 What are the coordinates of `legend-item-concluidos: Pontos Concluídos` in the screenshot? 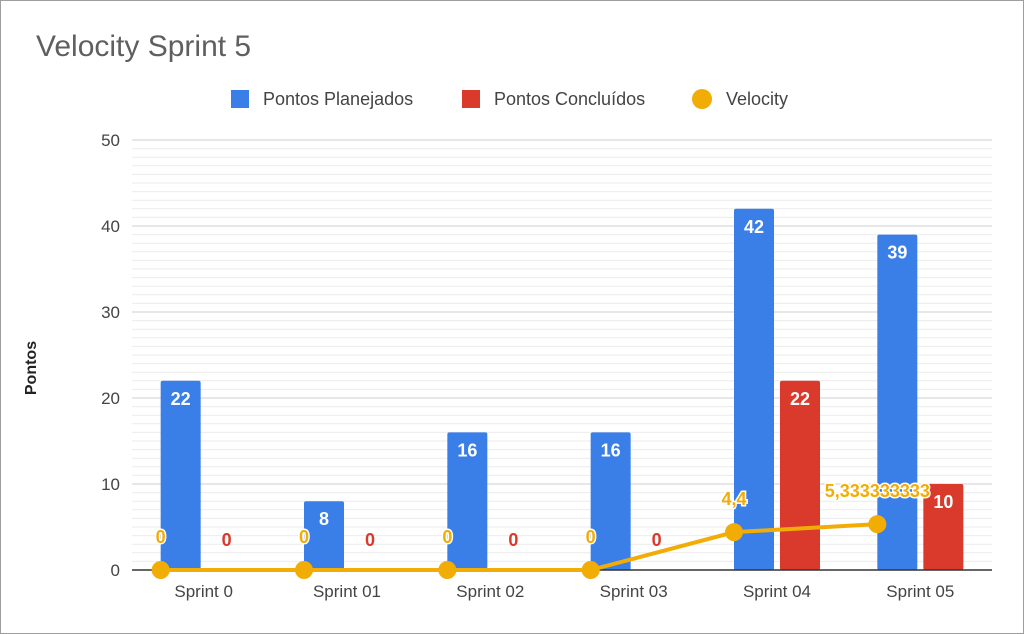 It's located at (553, 99).